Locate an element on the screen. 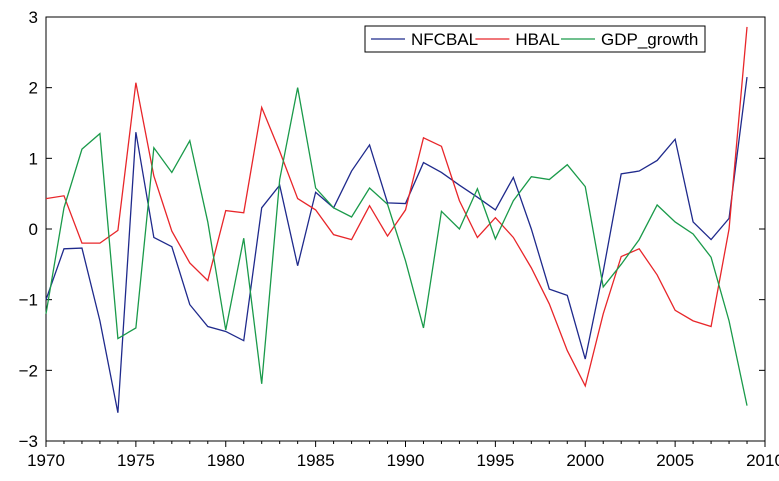  legend-label: NFCBAL is located at coordinates (444, 39).